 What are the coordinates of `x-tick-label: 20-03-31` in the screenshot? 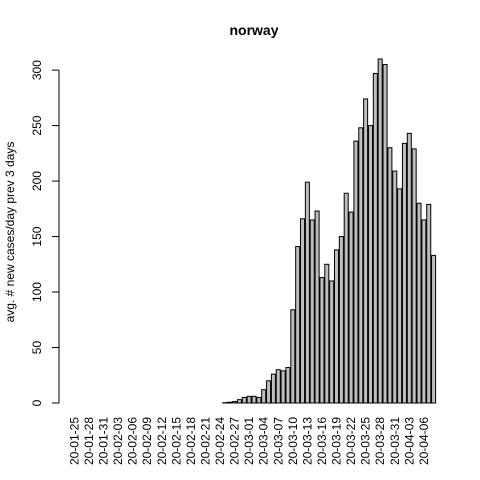 It's located at (395, 441).